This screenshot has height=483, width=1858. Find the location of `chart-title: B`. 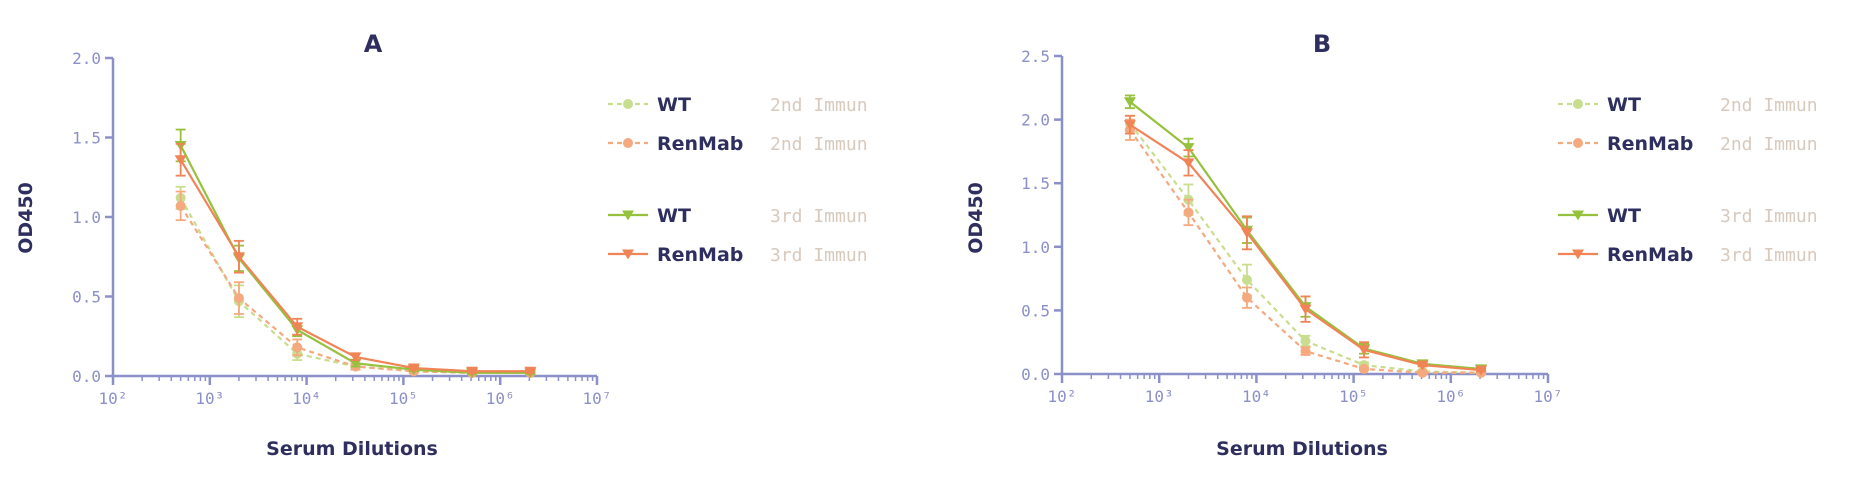

chart-title: B is located at coordinates (1322, 44).